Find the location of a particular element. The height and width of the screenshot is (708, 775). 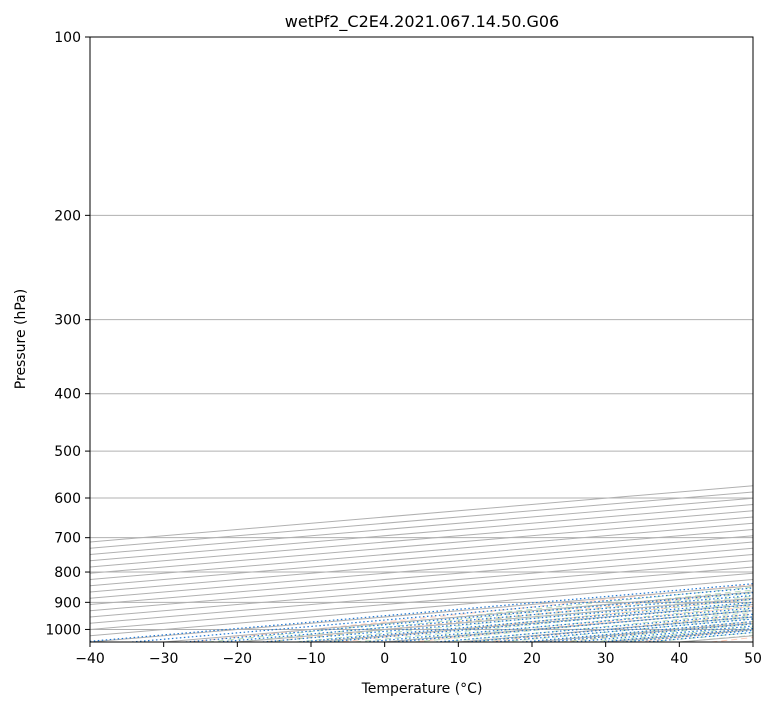

y-tick-label: 700 is located at coordinates (67, 539).